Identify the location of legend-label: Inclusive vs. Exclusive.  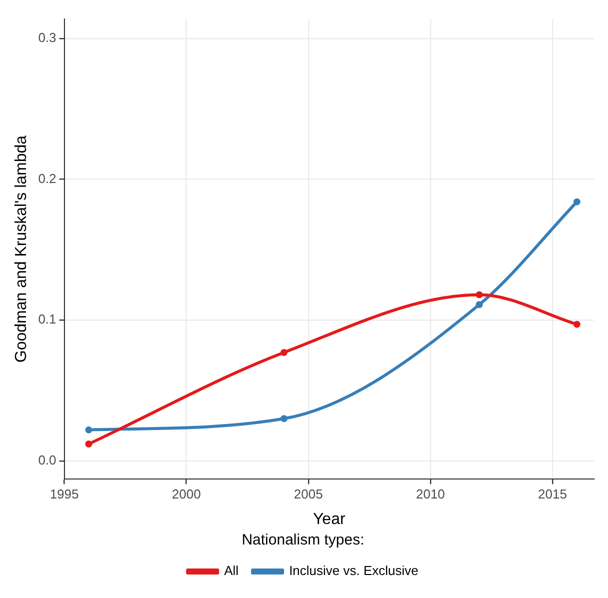
(353, 570).